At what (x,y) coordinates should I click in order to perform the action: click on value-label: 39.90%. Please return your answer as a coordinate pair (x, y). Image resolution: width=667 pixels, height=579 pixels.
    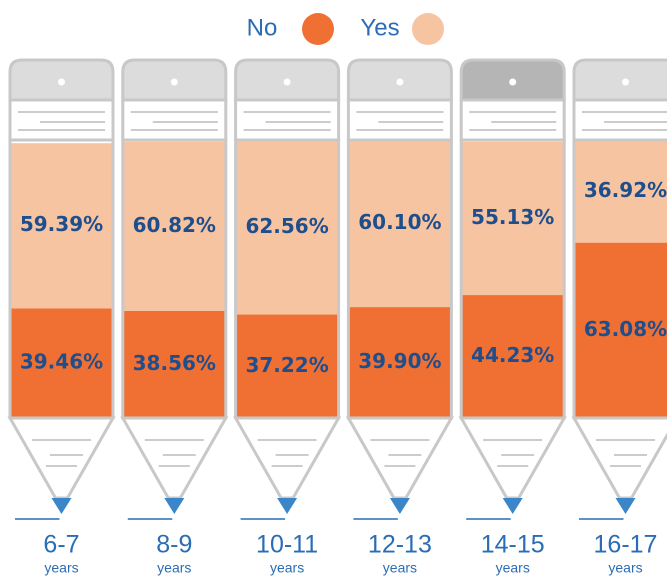
    Looking at the image, I should click on (399, 361).